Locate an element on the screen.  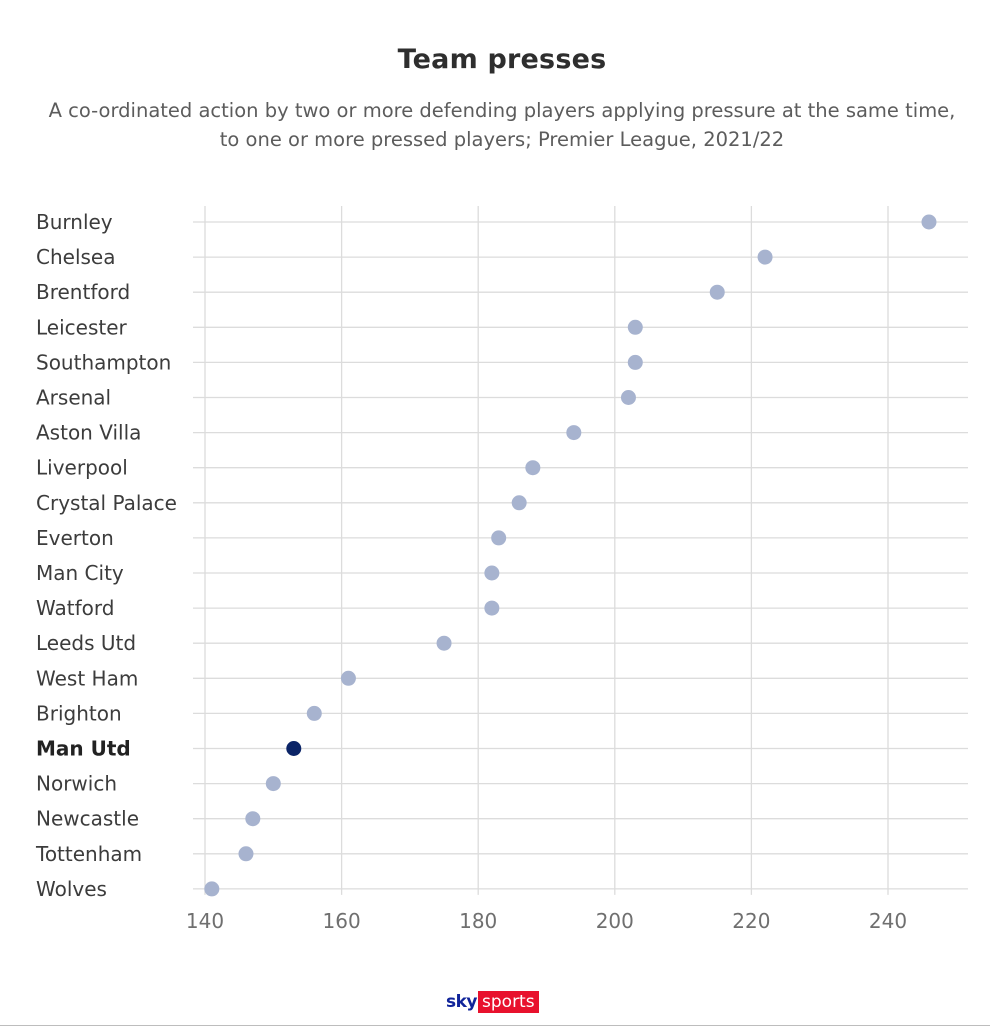
team-label: Chelsea is located at coordinates (75, 257).